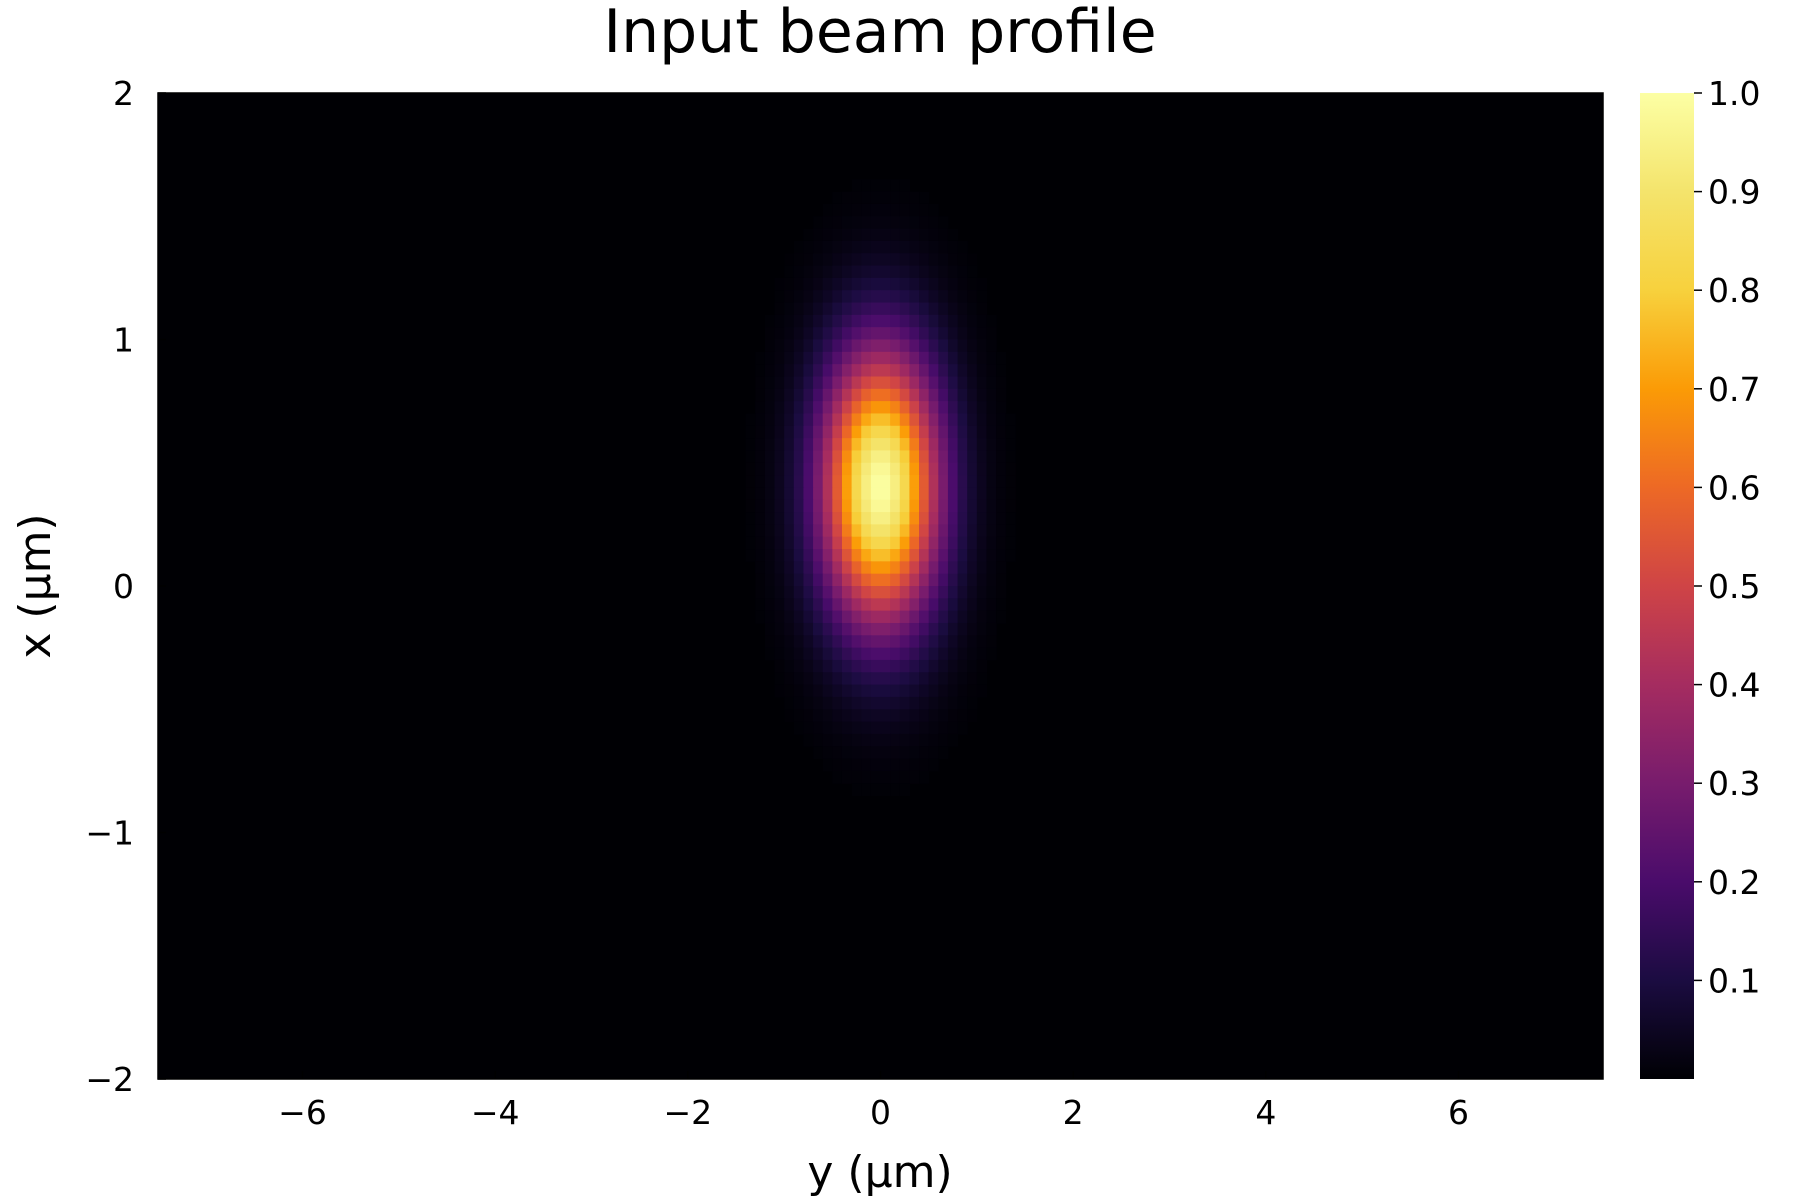 The height and width of the screenshot is (1200, 1800). Describe the element at coordinates (1667, 586) in the screenshot. I see `colorbar` at that location.